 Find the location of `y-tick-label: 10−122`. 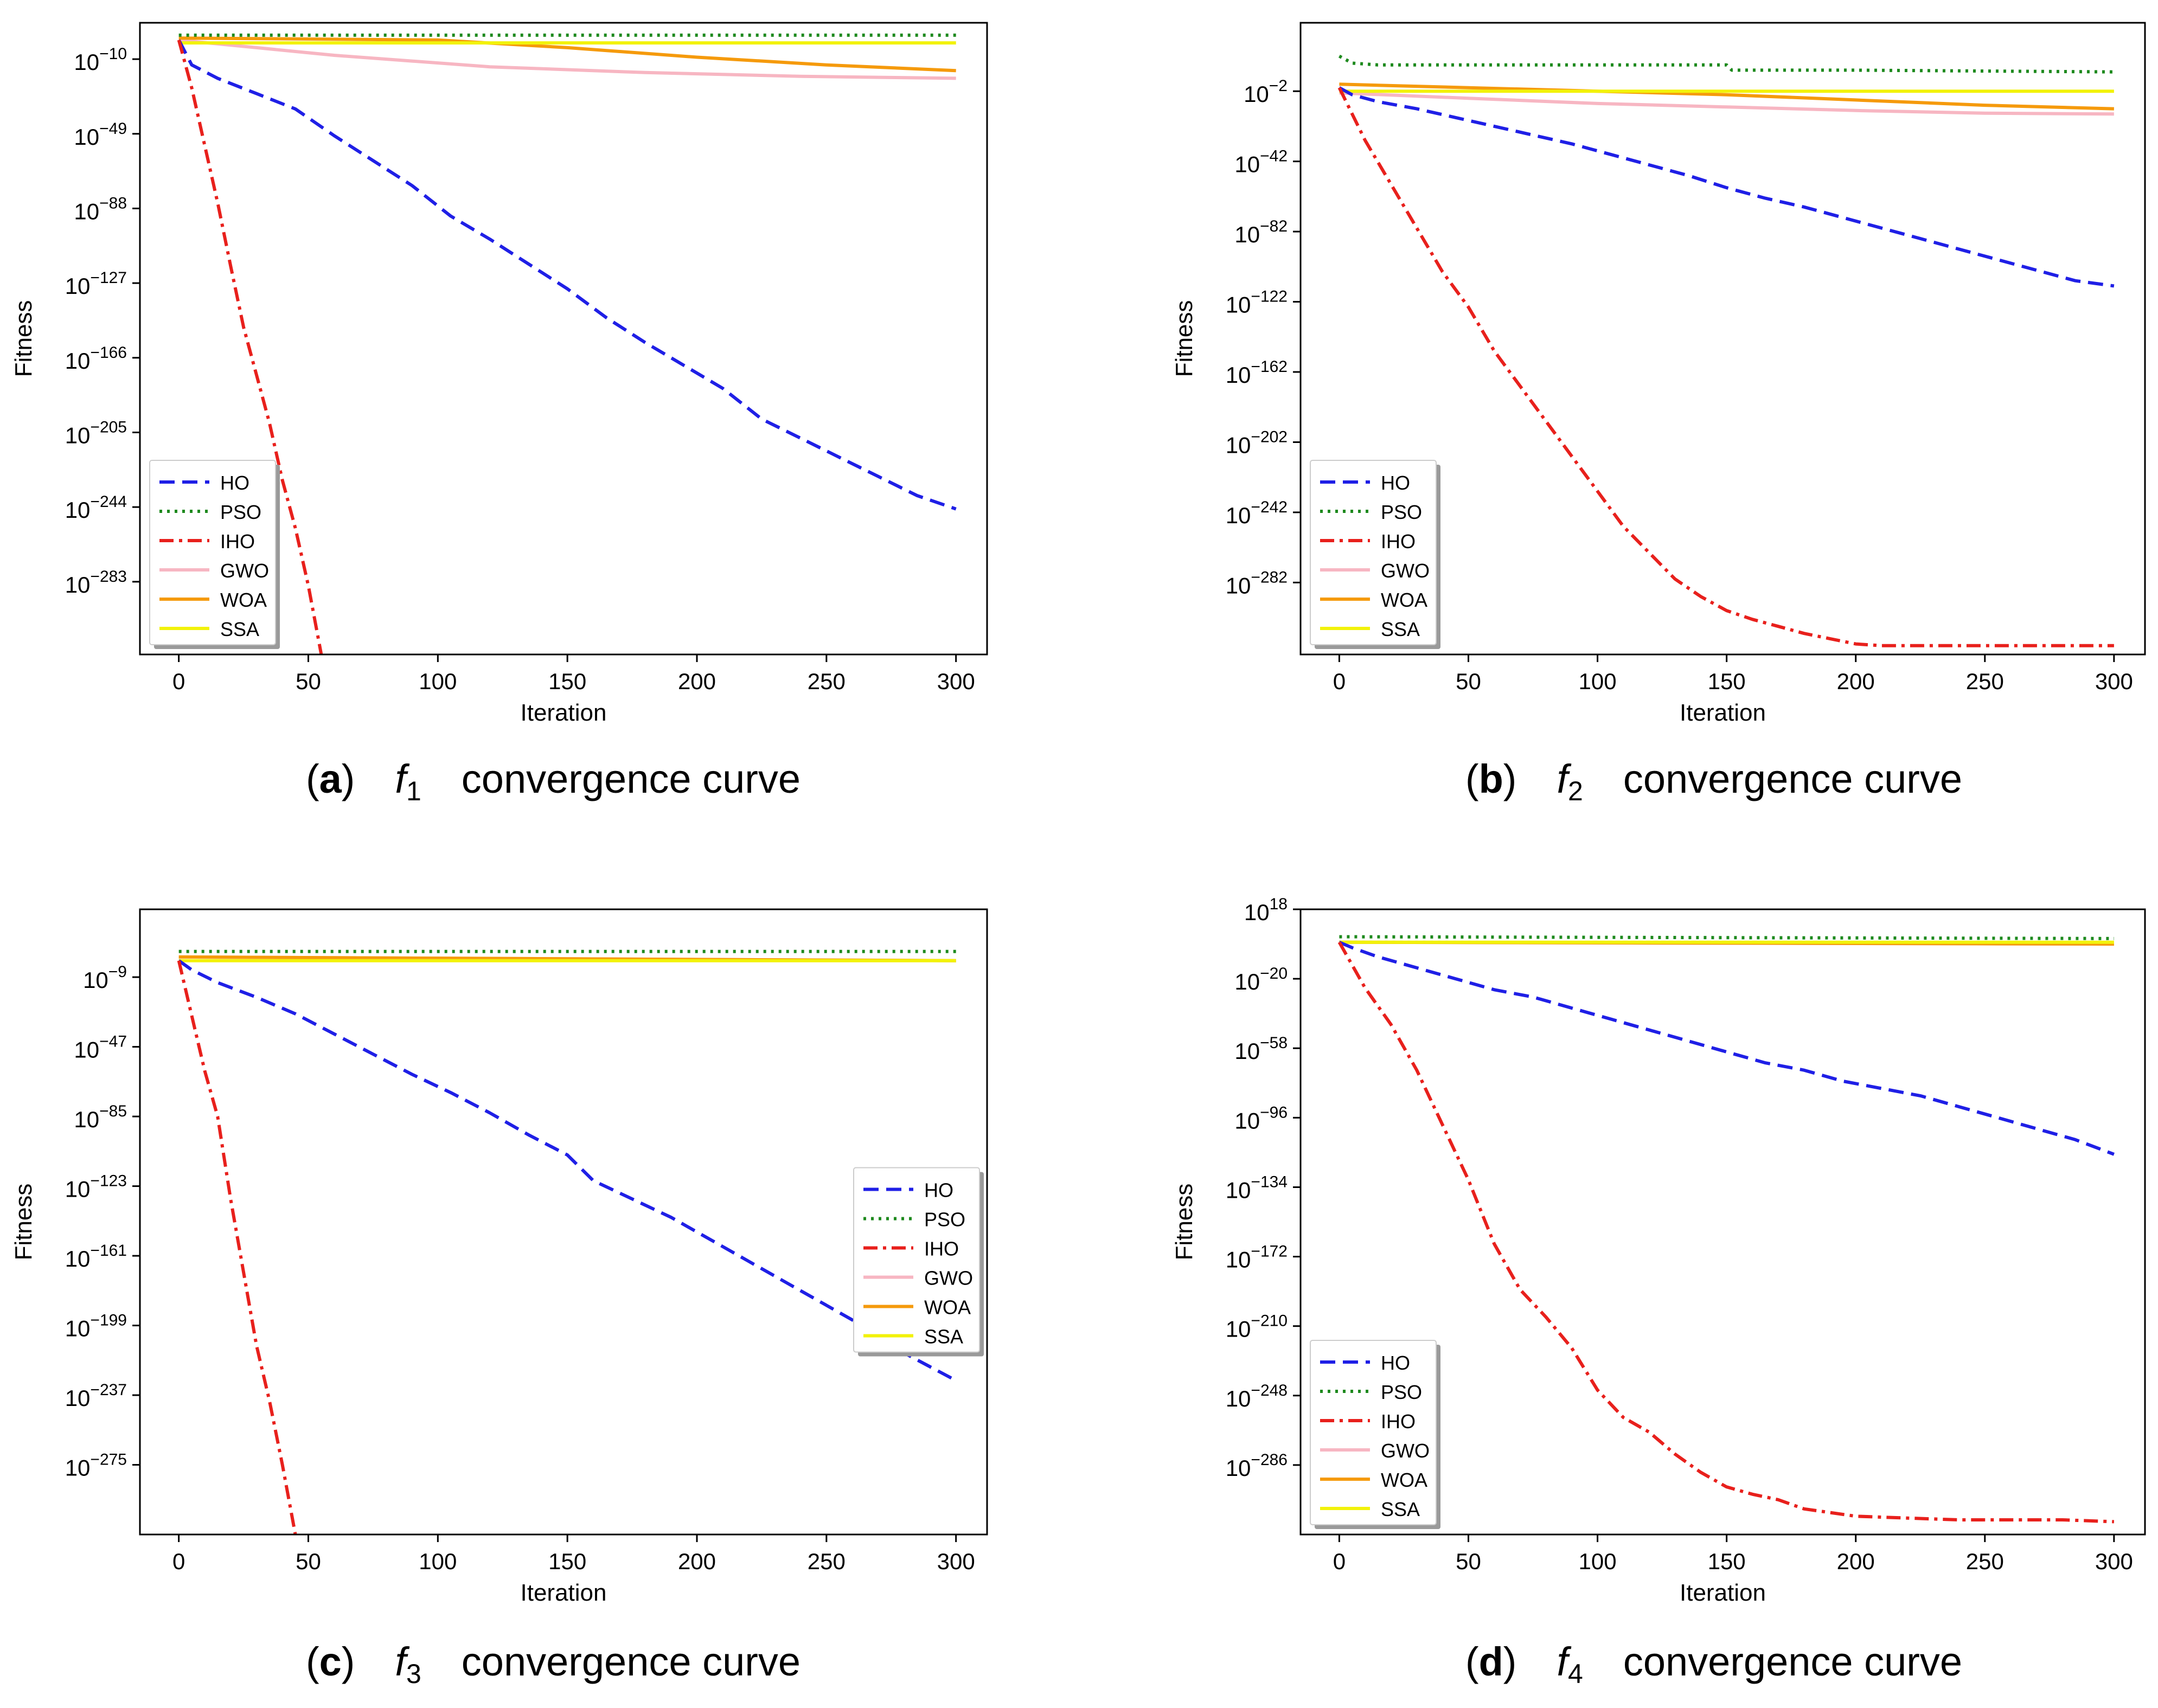

y-tick-label: 10−122 is located at coordinates (1257, 303).